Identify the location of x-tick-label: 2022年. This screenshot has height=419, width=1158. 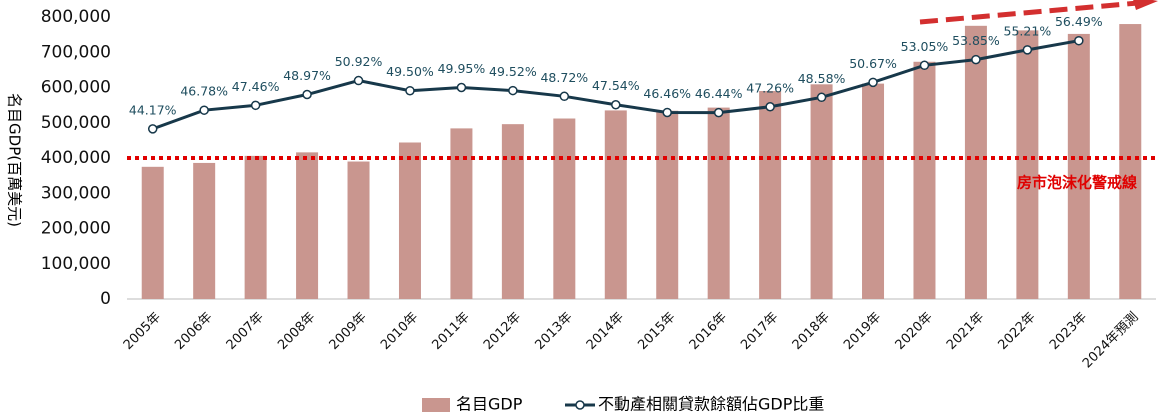
(1016, 331).